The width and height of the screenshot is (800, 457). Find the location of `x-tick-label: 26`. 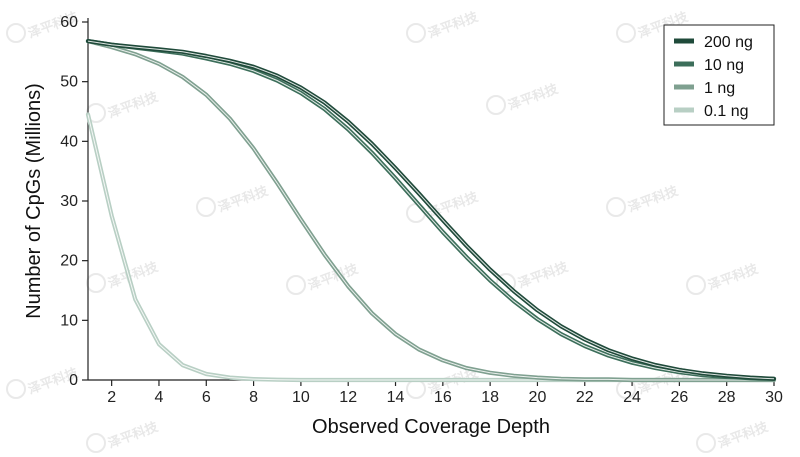

x-tick-label: 26 is located at coordinates (679, 397).